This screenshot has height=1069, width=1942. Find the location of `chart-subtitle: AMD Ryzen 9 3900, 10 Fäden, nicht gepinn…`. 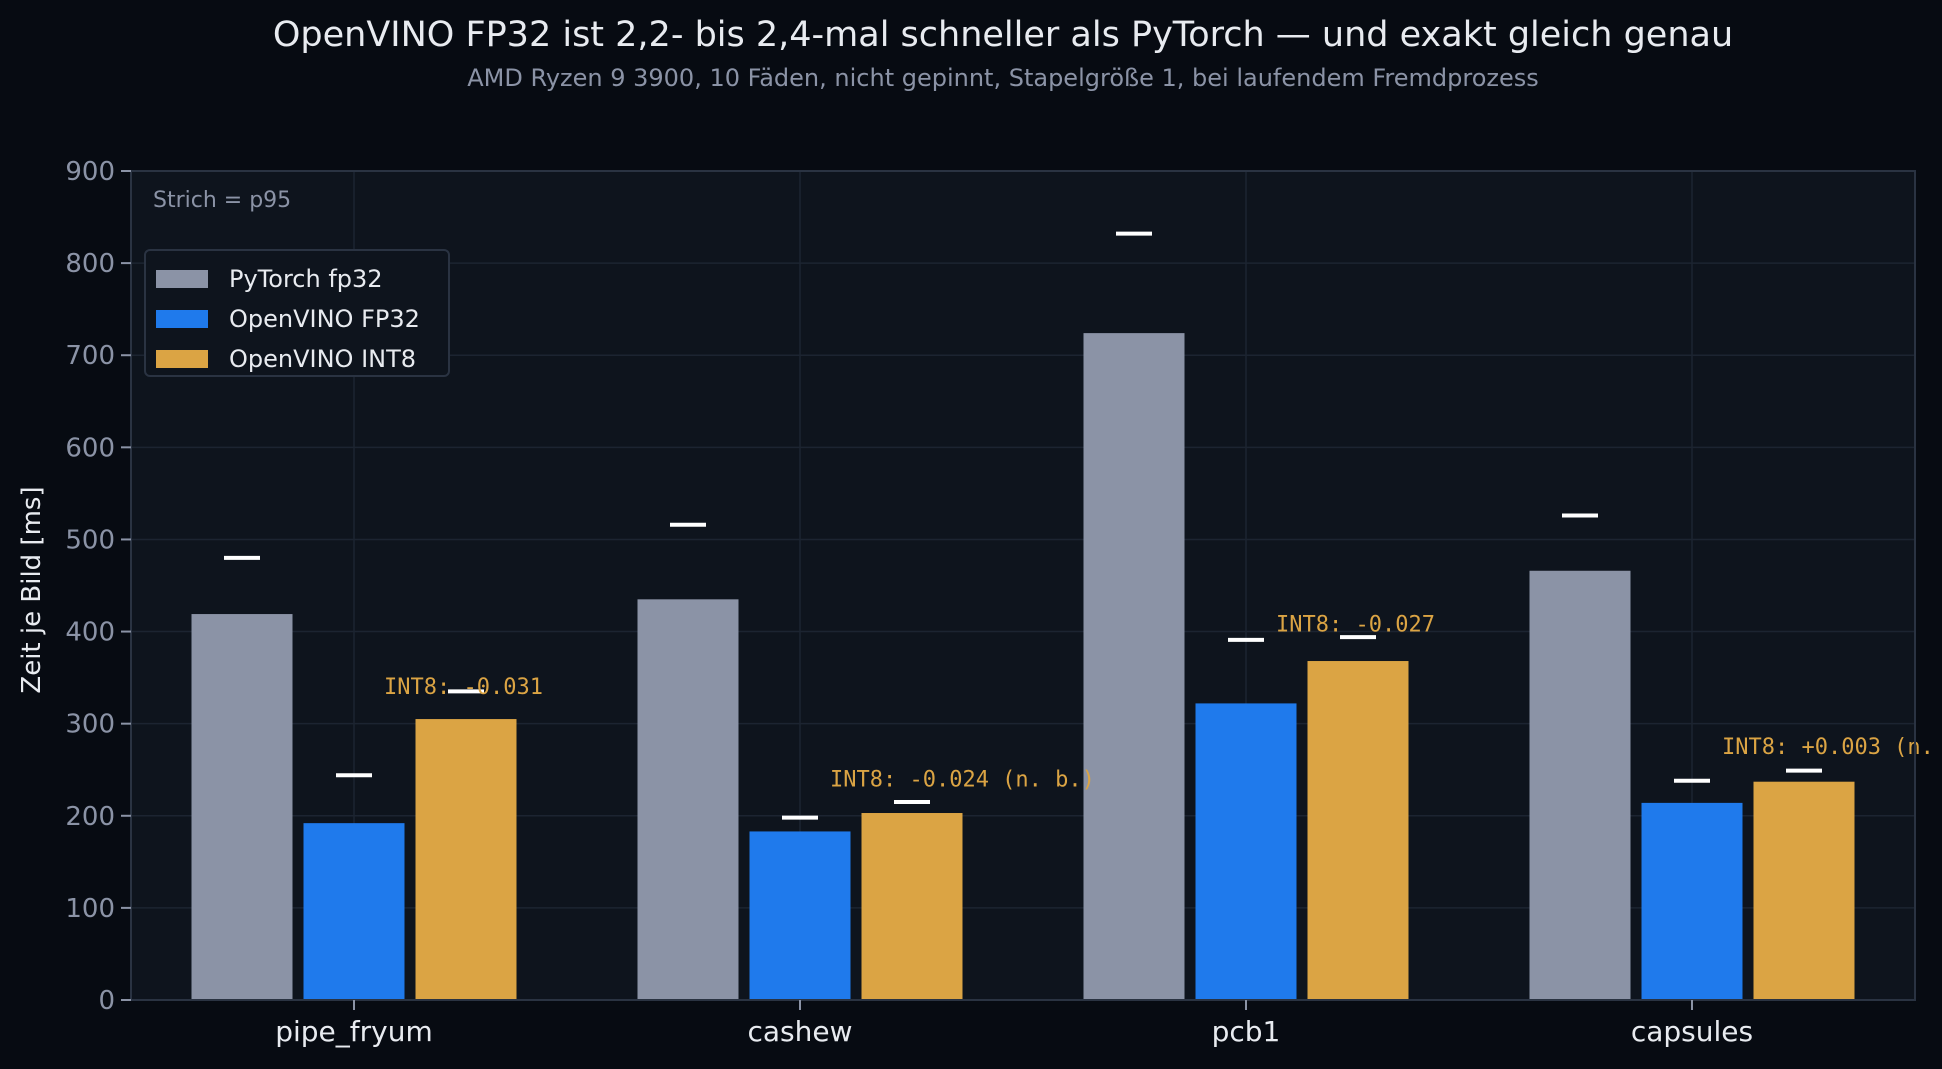

chart-subtitle: AMD Ryzen 9 3900, 10 Fäden, nicht gepinn… is located at coordinates (1003, 78).